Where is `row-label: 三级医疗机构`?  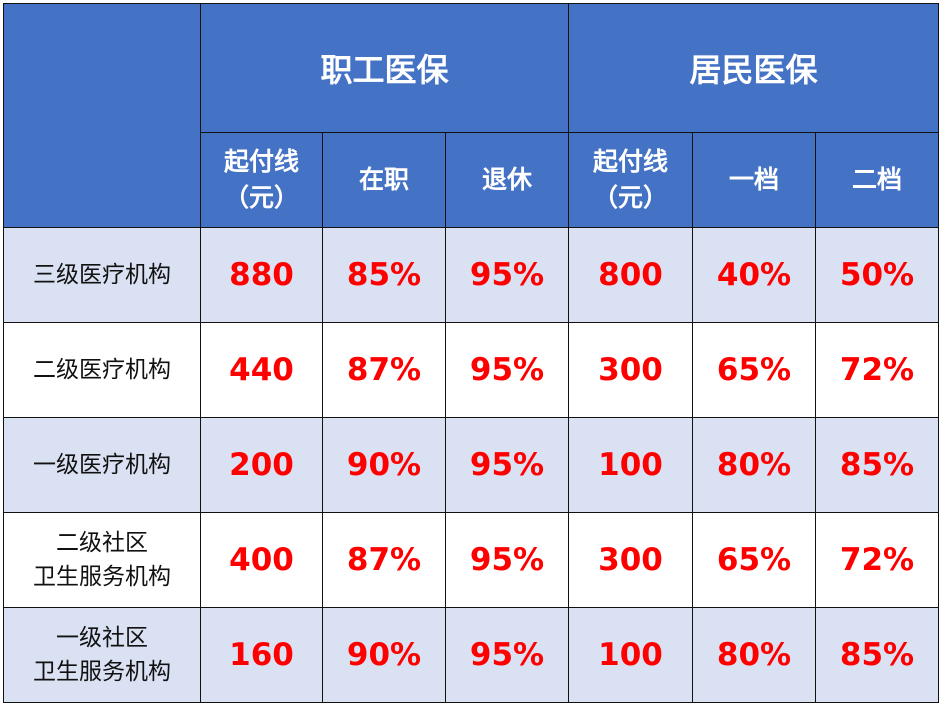
row-label: 三级医疗机构 is located at coordinates (102, 275).